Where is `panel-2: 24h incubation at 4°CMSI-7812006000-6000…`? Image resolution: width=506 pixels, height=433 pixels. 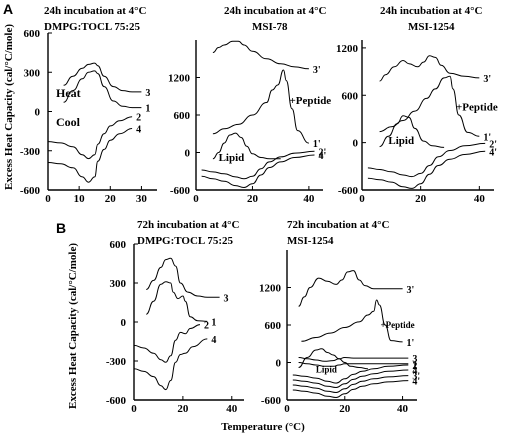
panel-2: 24h incubation at 4°CMSI-7812006000-6000… is located at coordinates (249, 105).